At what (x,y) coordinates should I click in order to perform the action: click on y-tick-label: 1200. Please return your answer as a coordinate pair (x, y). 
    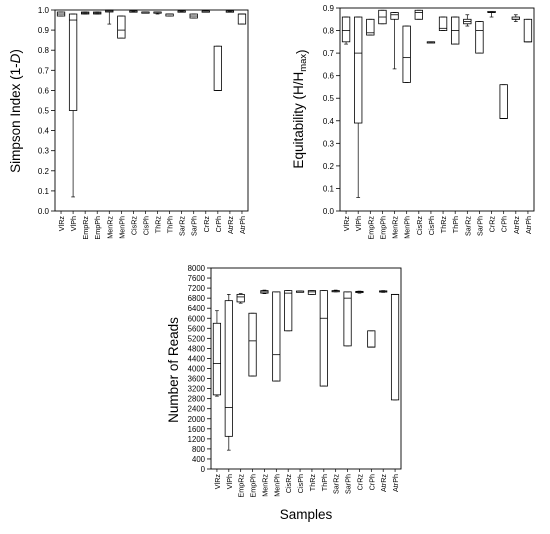
    Looking at the image, I should click on (197, 439).